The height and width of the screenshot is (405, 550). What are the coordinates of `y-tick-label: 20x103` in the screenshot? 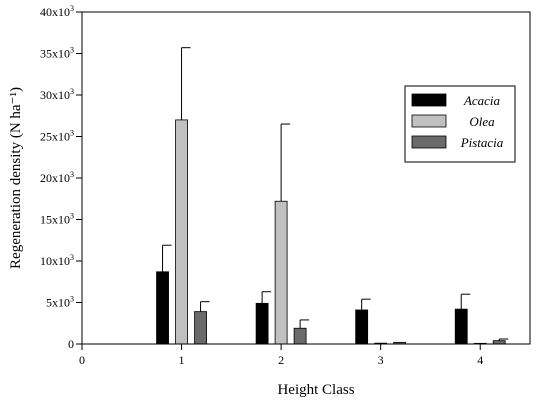 It's located at (57, 177).